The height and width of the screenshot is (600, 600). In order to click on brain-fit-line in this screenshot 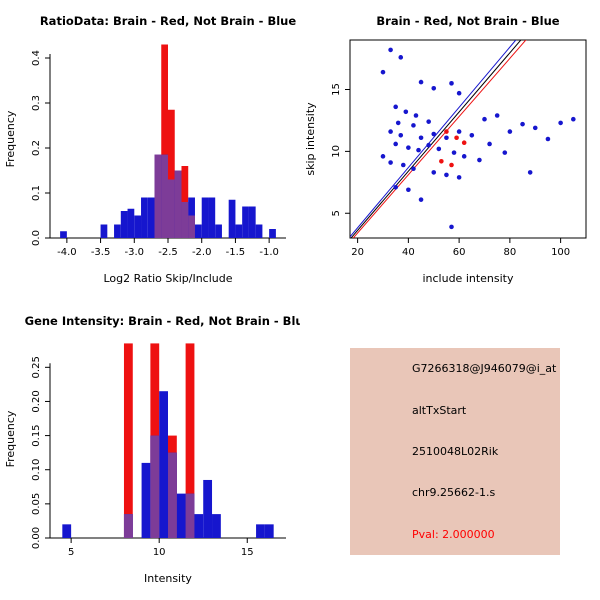, I will do `click(439, 139)`.